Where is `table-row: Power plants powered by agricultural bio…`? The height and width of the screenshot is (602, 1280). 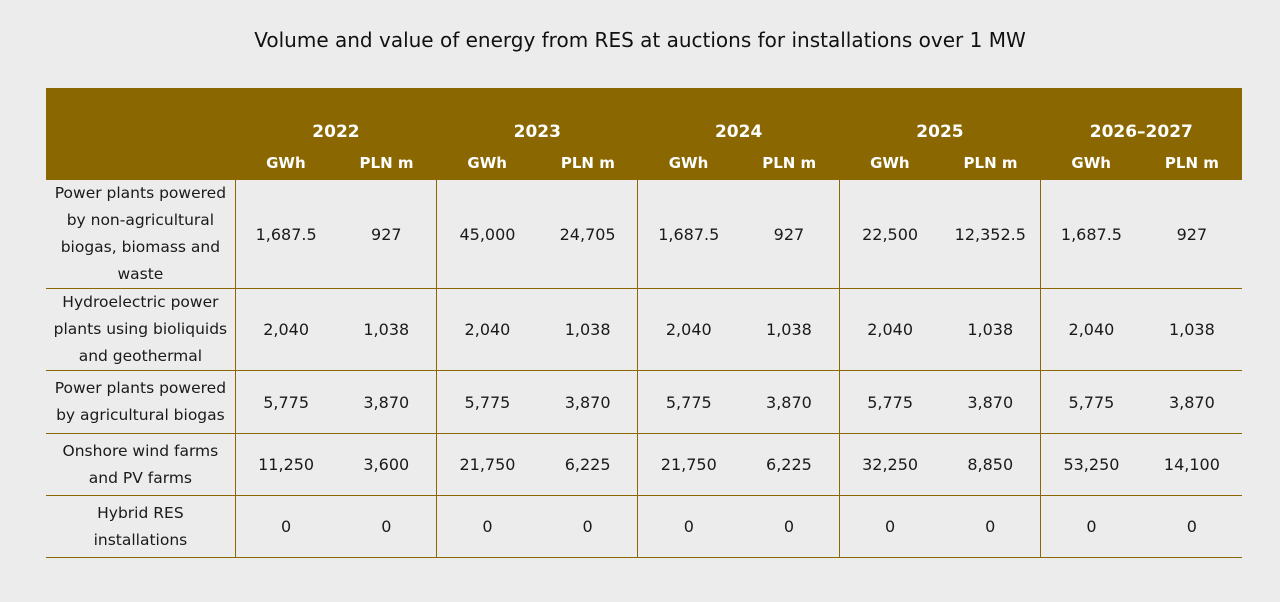 table-row: Power plants powered by agricultural bio… is located at coordinates (644, 402).